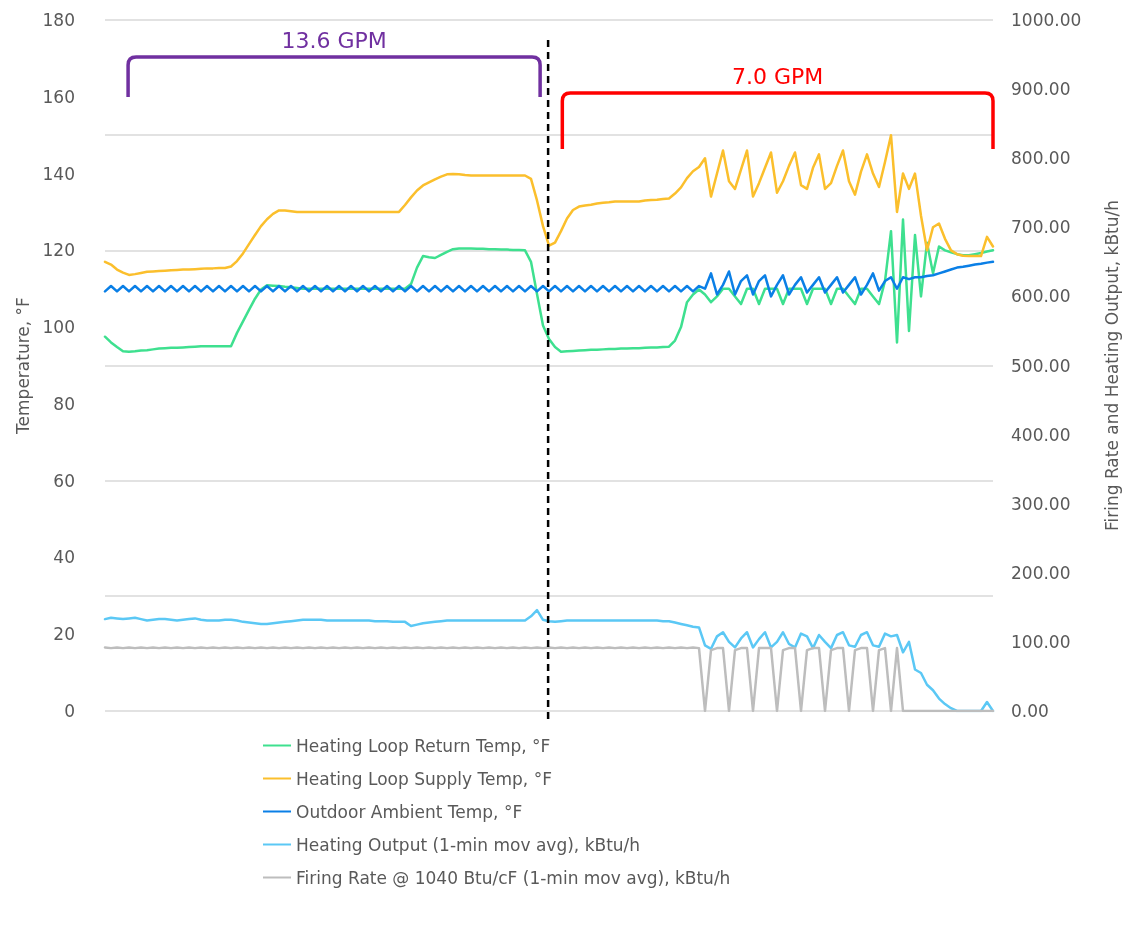  I want to click on legend-label: Firing Rate @ 1040 Btu/cF (1-min mov avg), kBtu/h, so click(513, 877).